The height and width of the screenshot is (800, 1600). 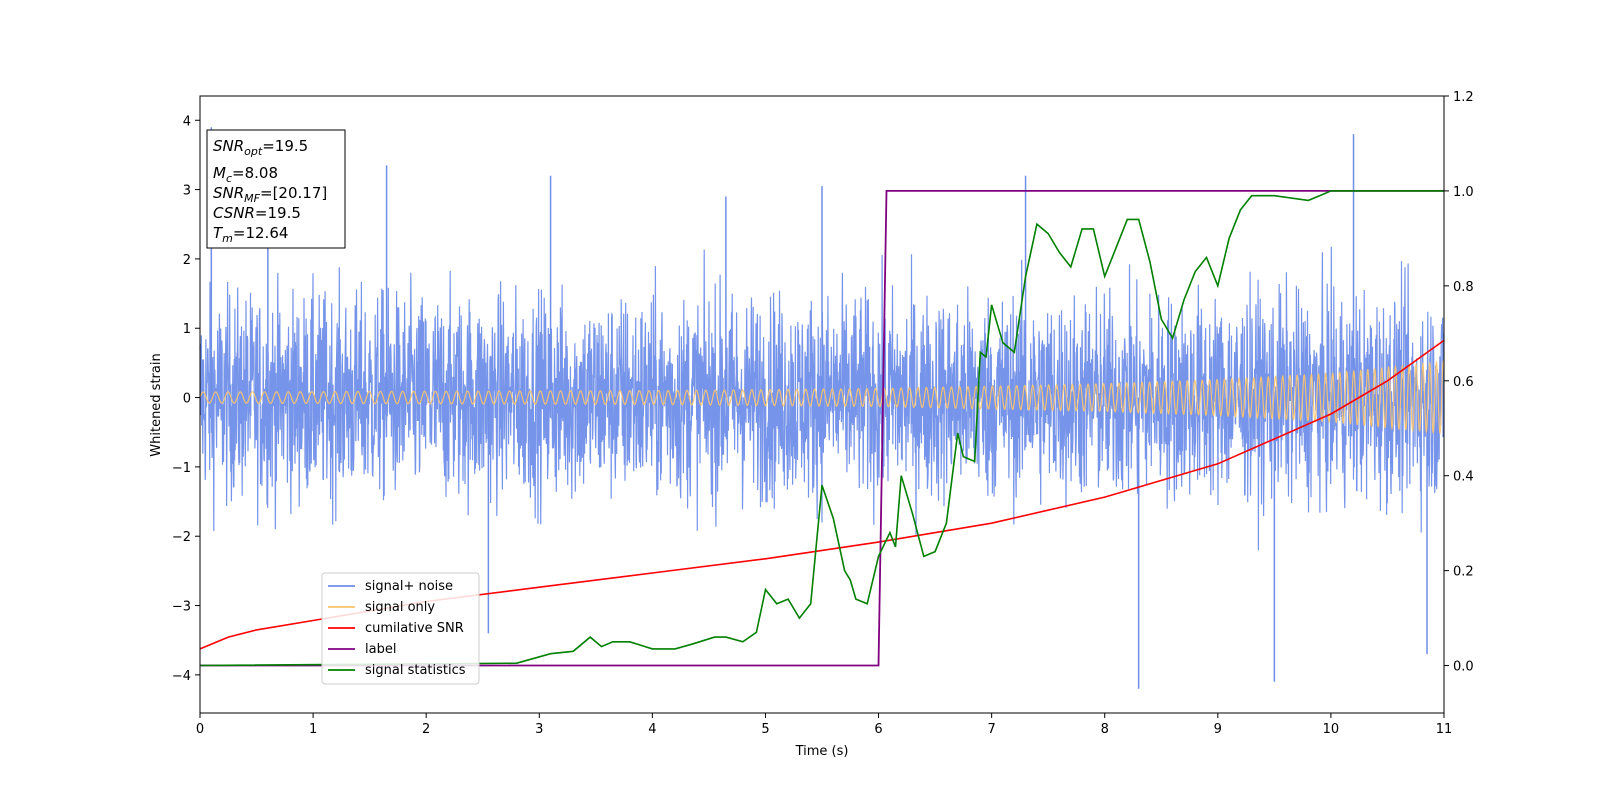 What do you see at coordinates (187, 191) in the screenshot?
I see `y-tick-label: 3` at bounding box center [187, 191].